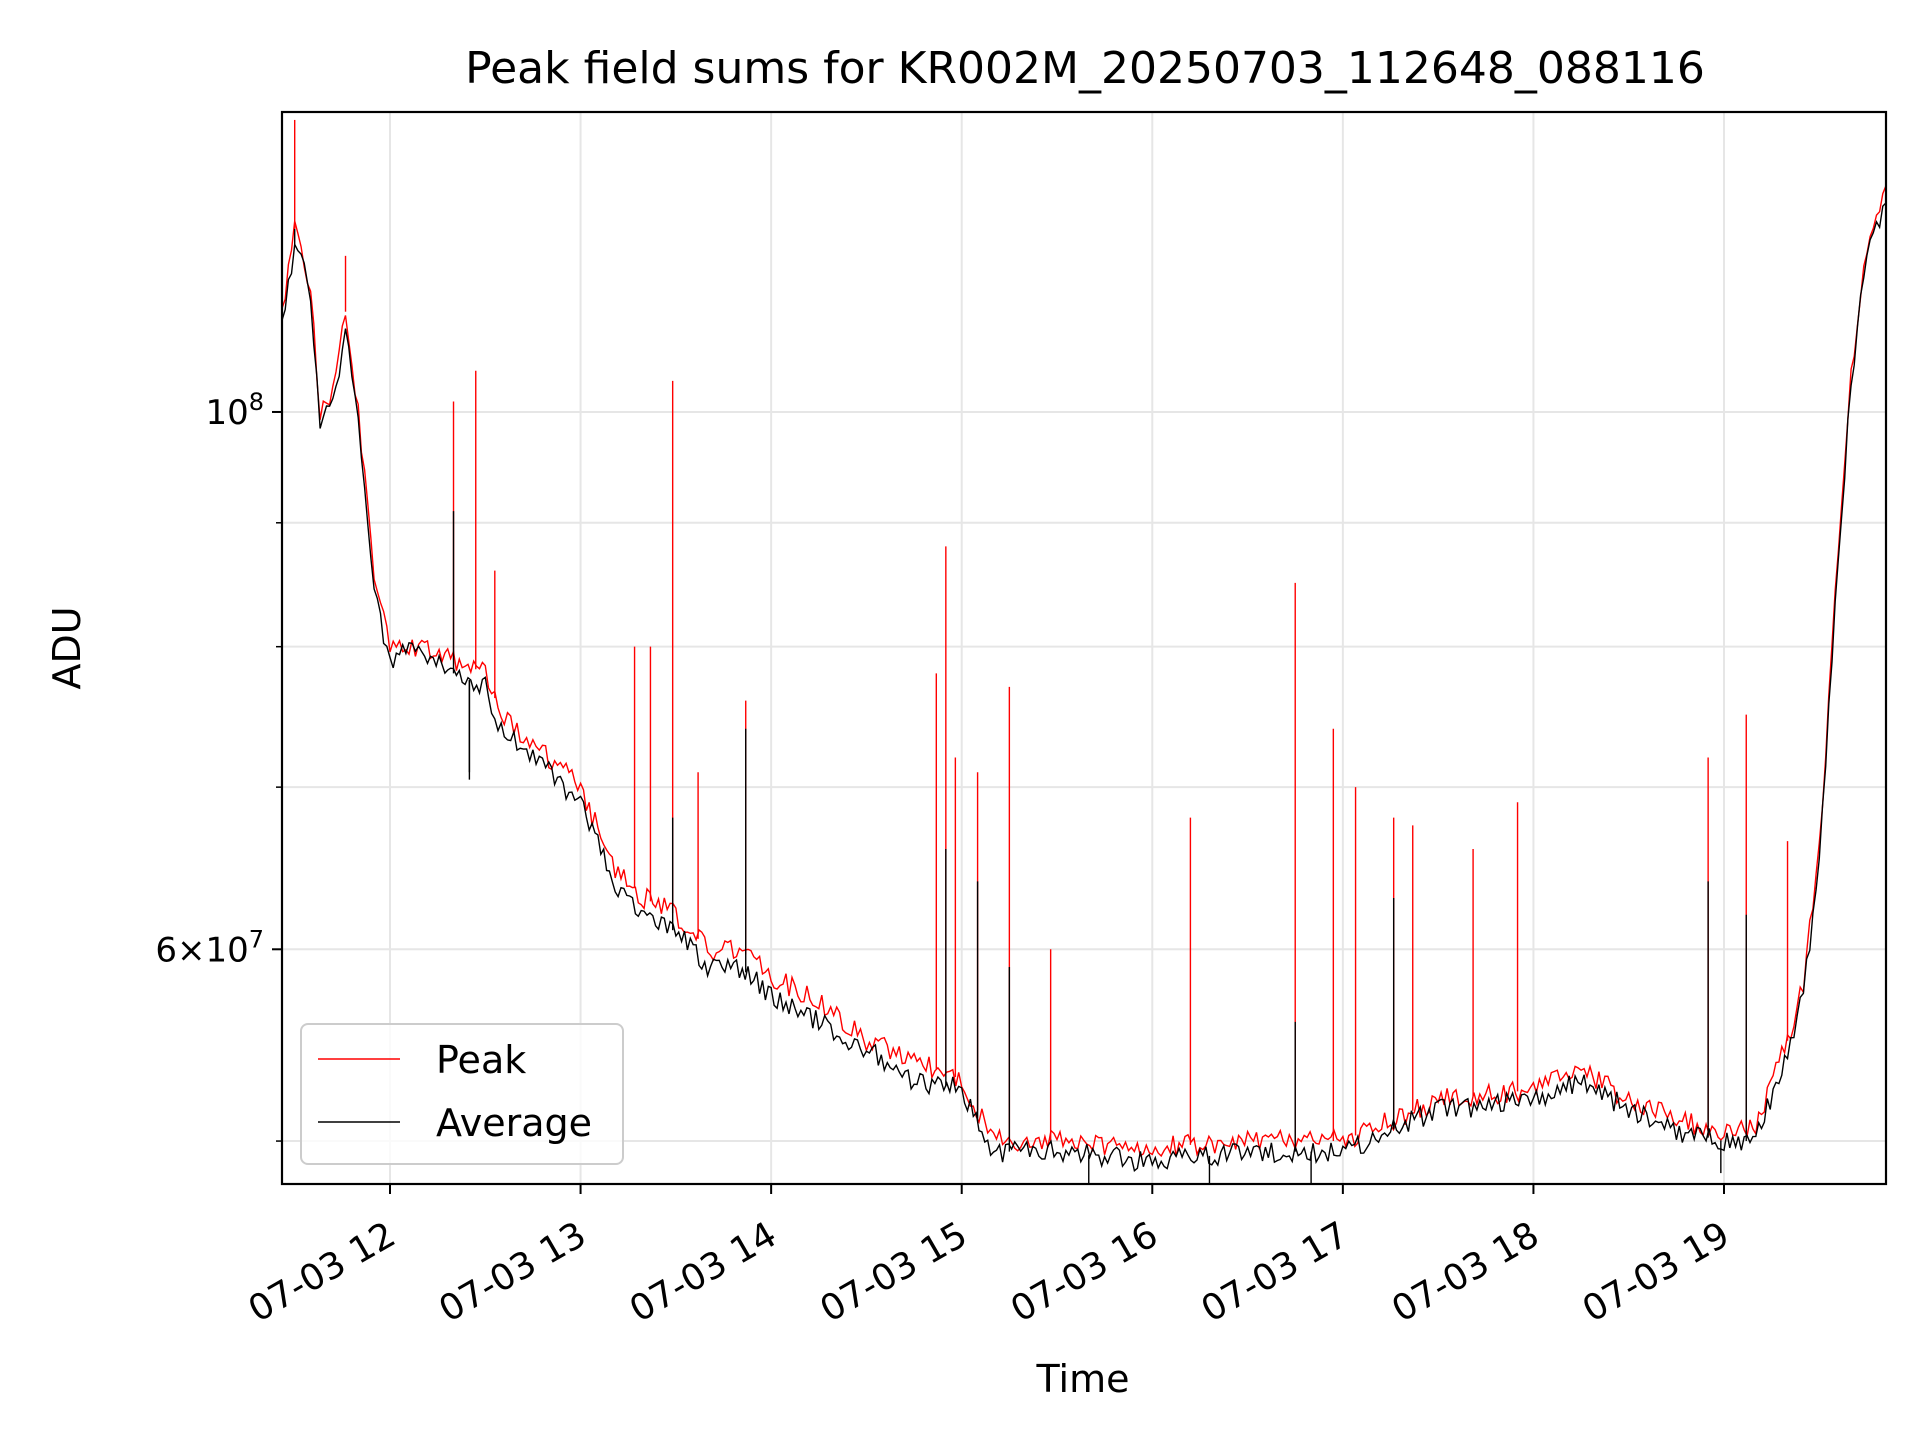 The image size is (1920, 1440). Describe the element at coordinates (1083, 1379) in the screenshot. I see `x-axis-label: Time` at that location.